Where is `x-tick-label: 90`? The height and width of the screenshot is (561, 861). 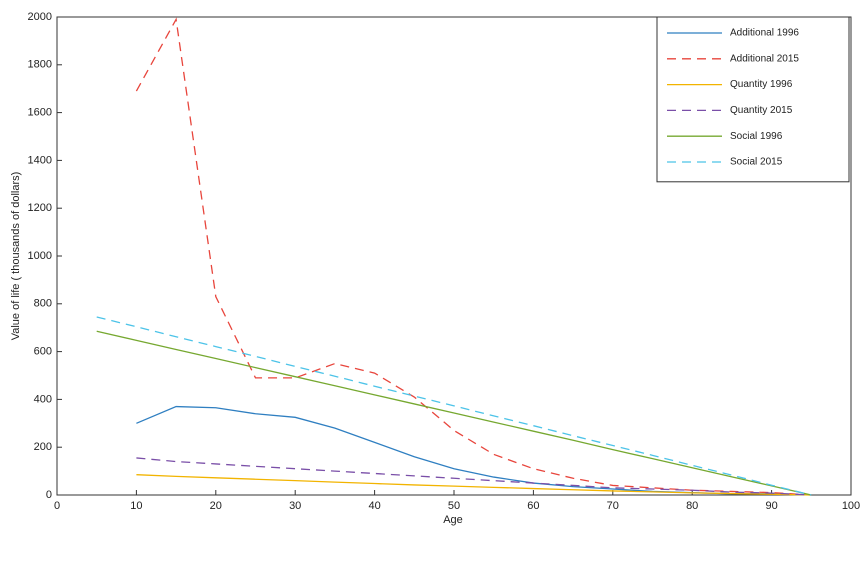
x-tick-label: 90 is located at coordinates (771, 506).